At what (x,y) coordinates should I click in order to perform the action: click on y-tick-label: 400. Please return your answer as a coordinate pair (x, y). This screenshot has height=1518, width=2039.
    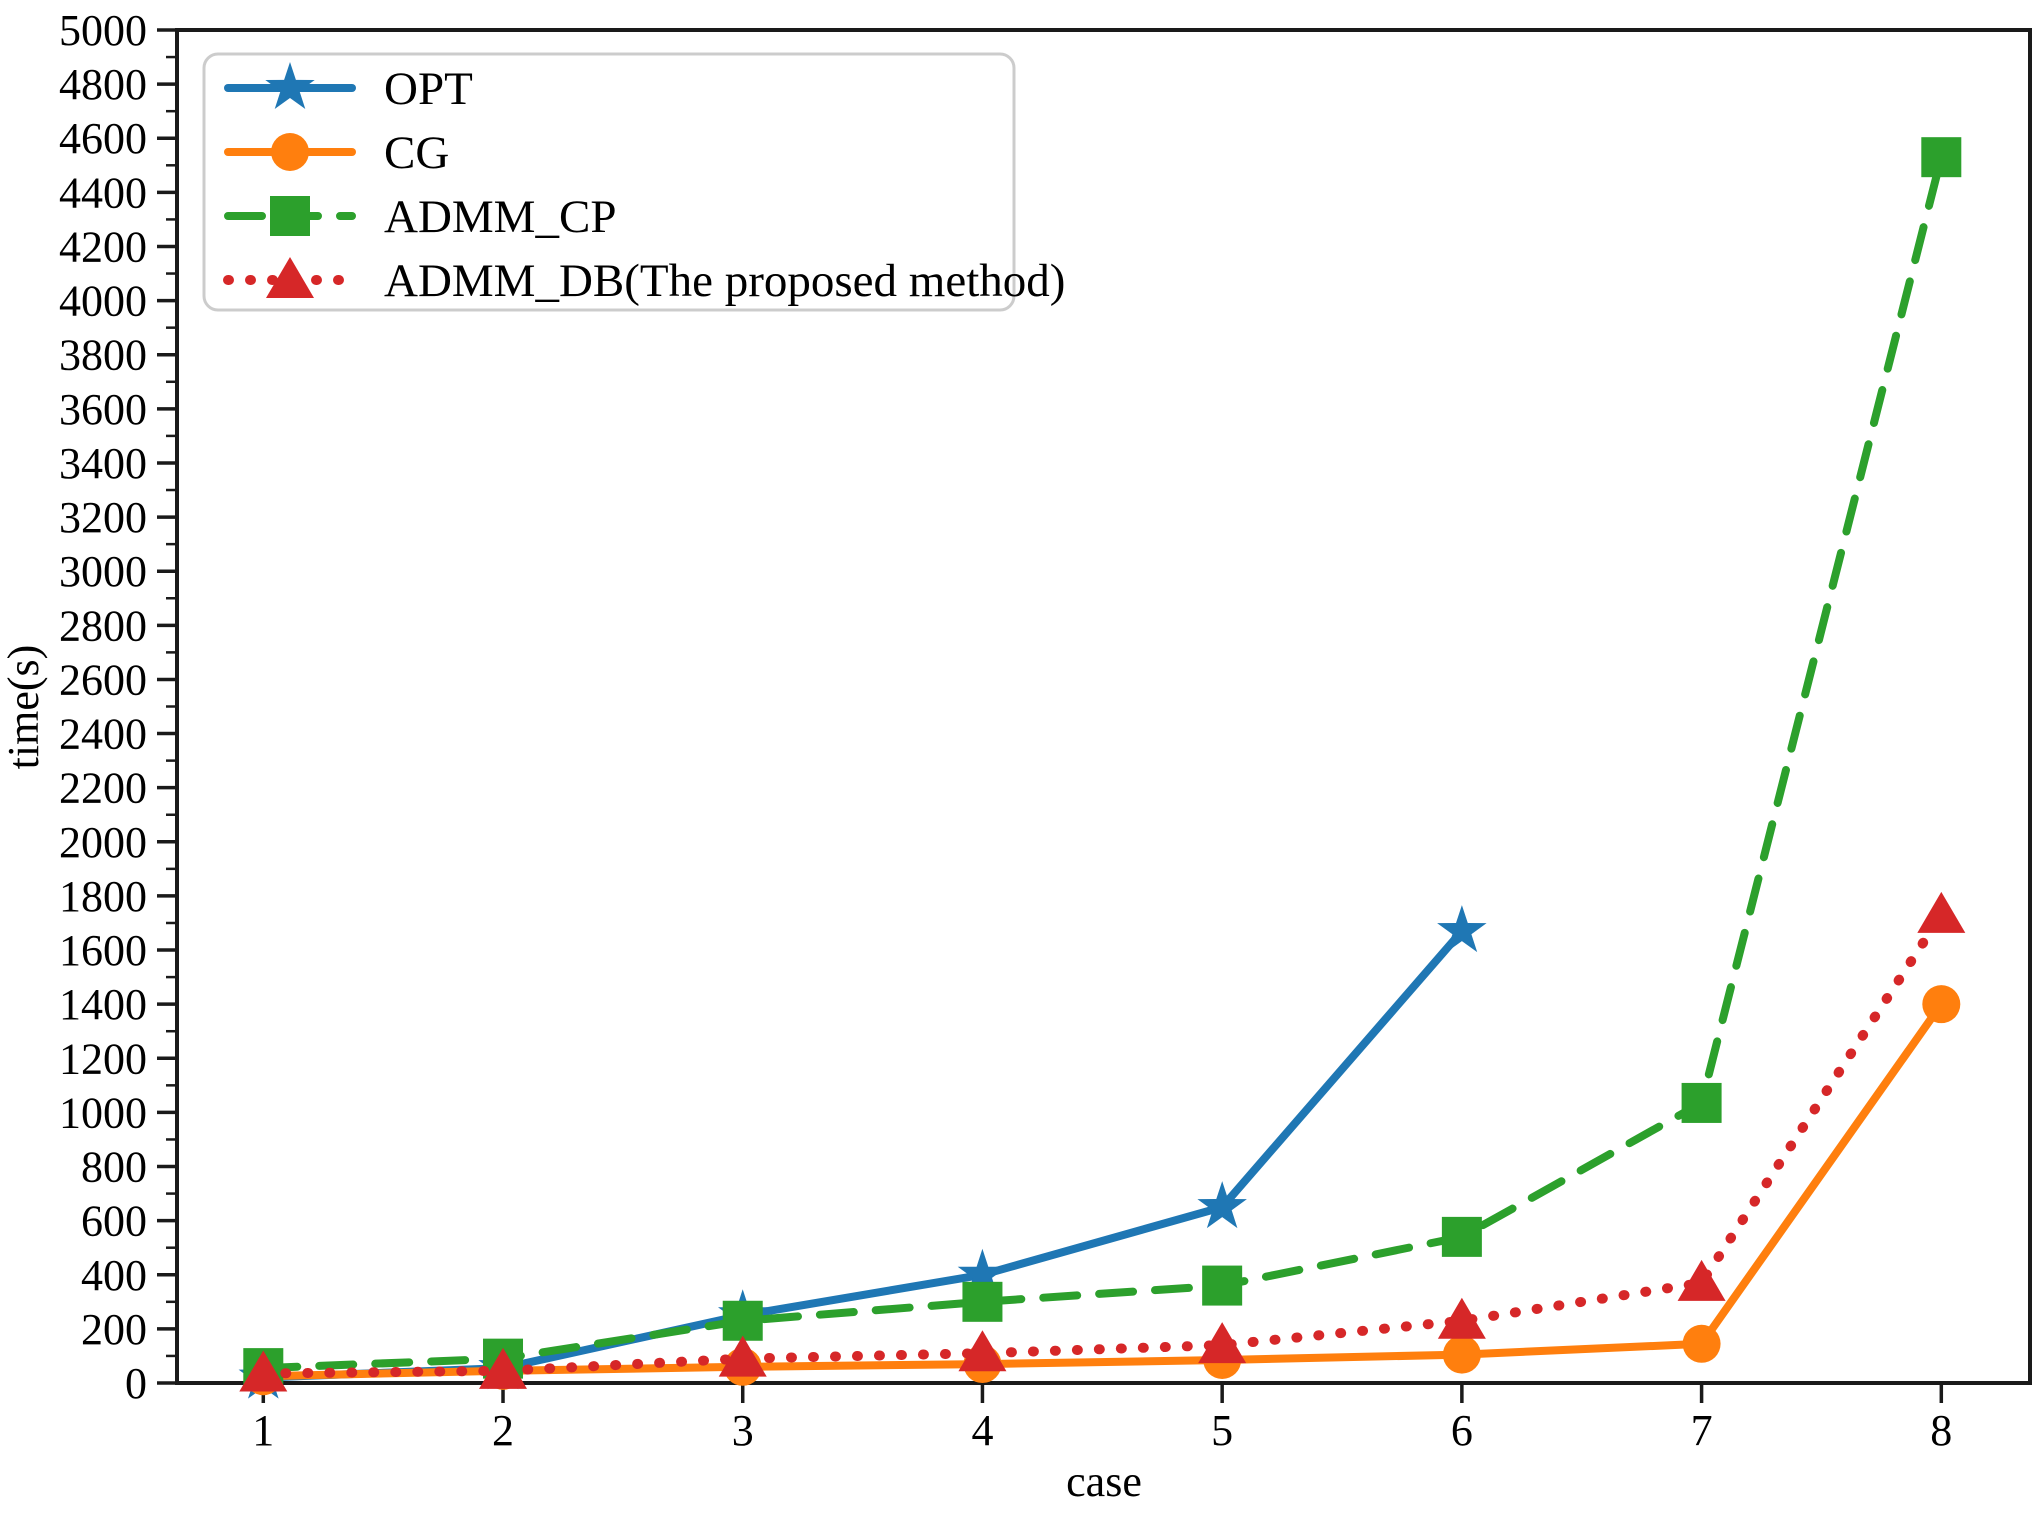
    Looking at the image, I should click on (114, 1275).